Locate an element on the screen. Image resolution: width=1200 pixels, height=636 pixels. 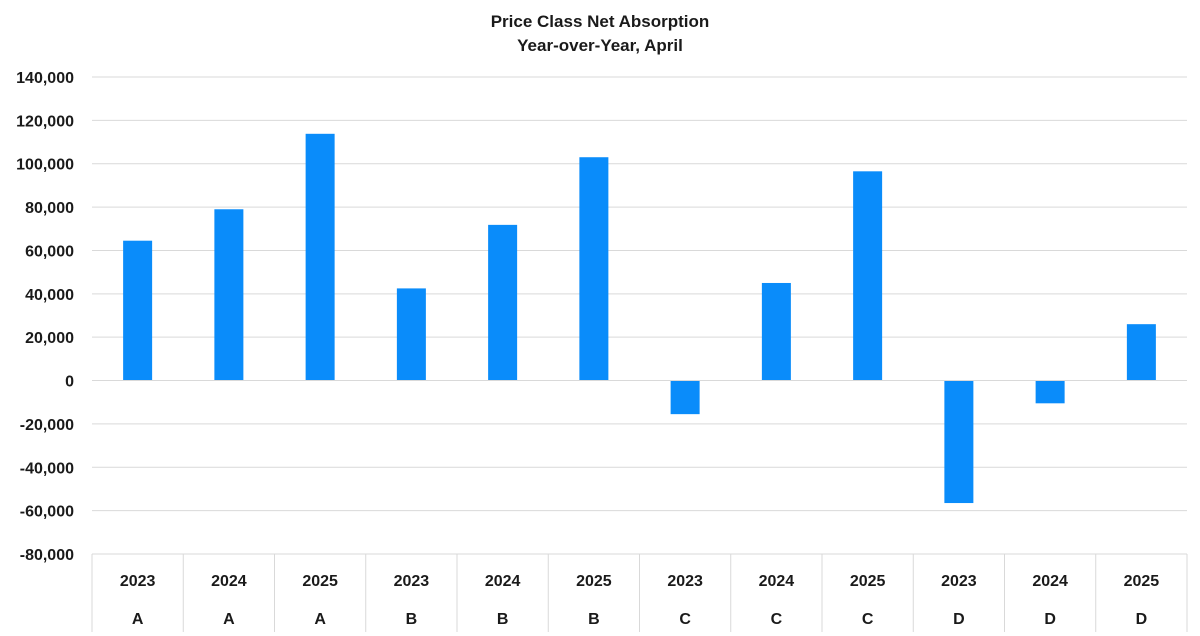
chart-subtitle: Year-over-Year, April is located at coordinates (600, 45).